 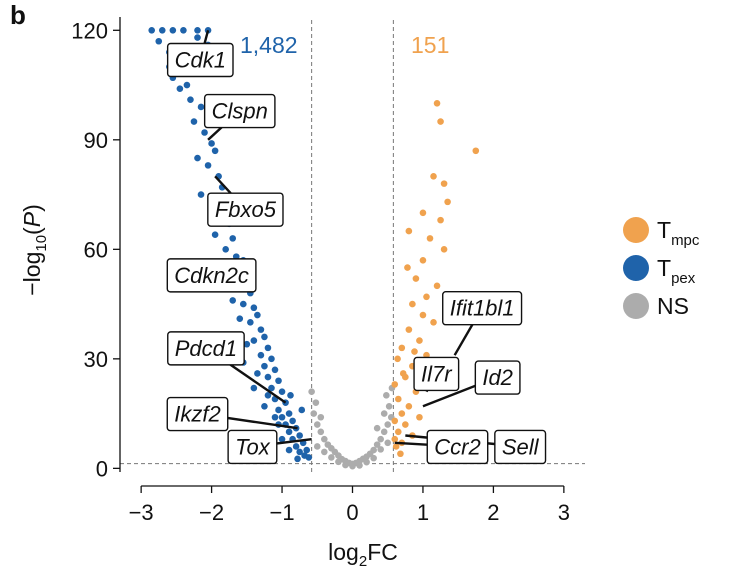 I want to click on gene-label-ccr2: Ccr2, so click(x=457, y=447).